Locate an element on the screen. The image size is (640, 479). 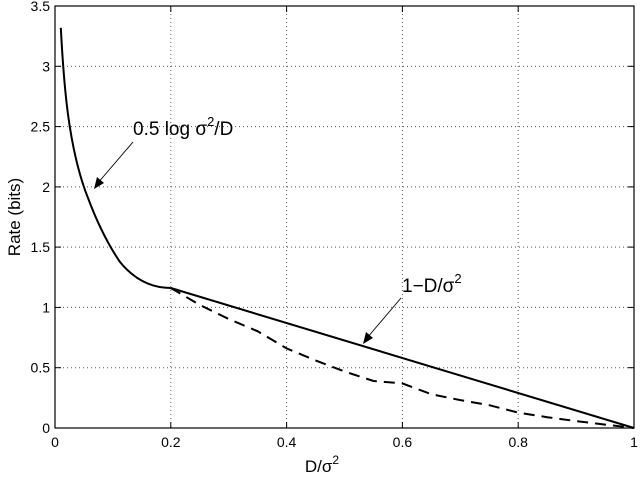
annotation-log-arrow is located at coordinates (115, 163).